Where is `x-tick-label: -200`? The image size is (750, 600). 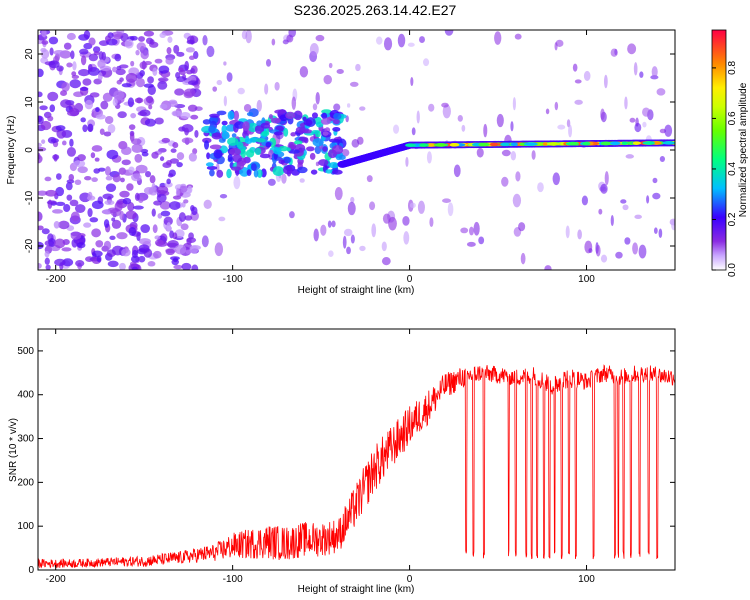 x-tick-label: -200 is located at coordinates (56, 279).